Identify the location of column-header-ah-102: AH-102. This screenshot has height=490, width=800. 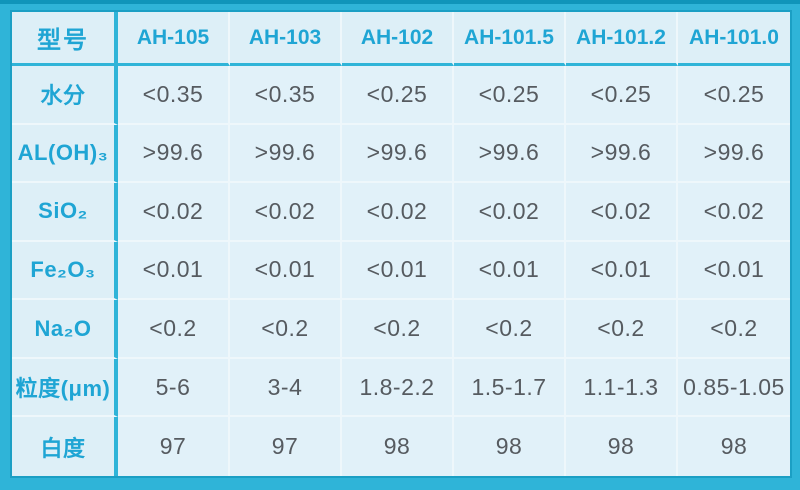
(398, 39).